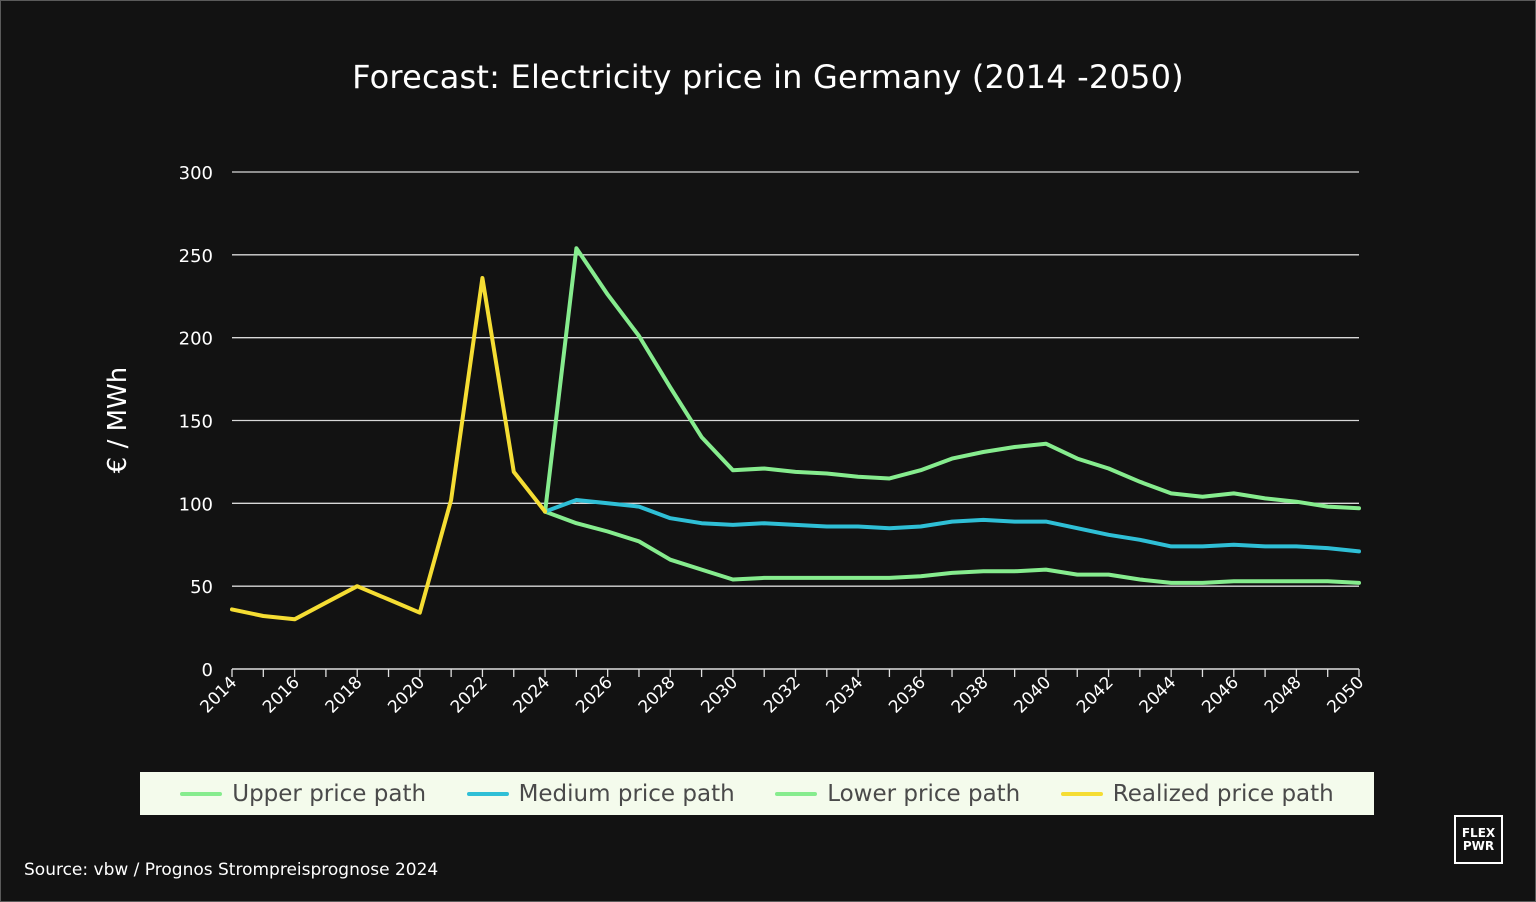 Image resolution: width=1536 pixels, height=902 pixels. Describe the element at coordinates (594, 695) in the screenshot. I see `x-tick-label-2026: 2026` at that location.